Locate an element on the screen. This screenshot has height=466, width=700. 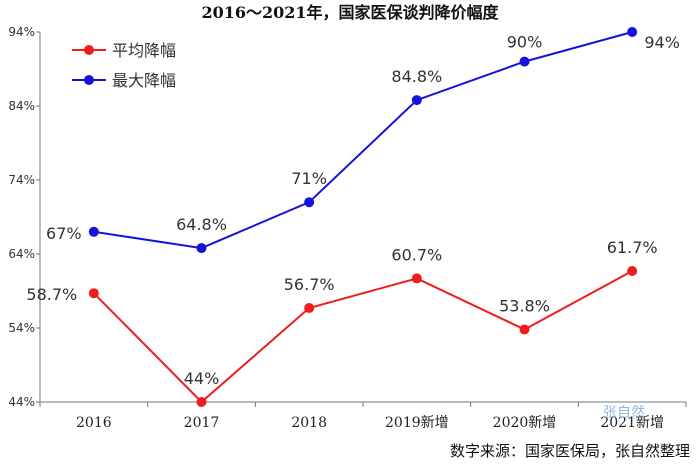
data-label: 67% is located at coordinates (64, 233).